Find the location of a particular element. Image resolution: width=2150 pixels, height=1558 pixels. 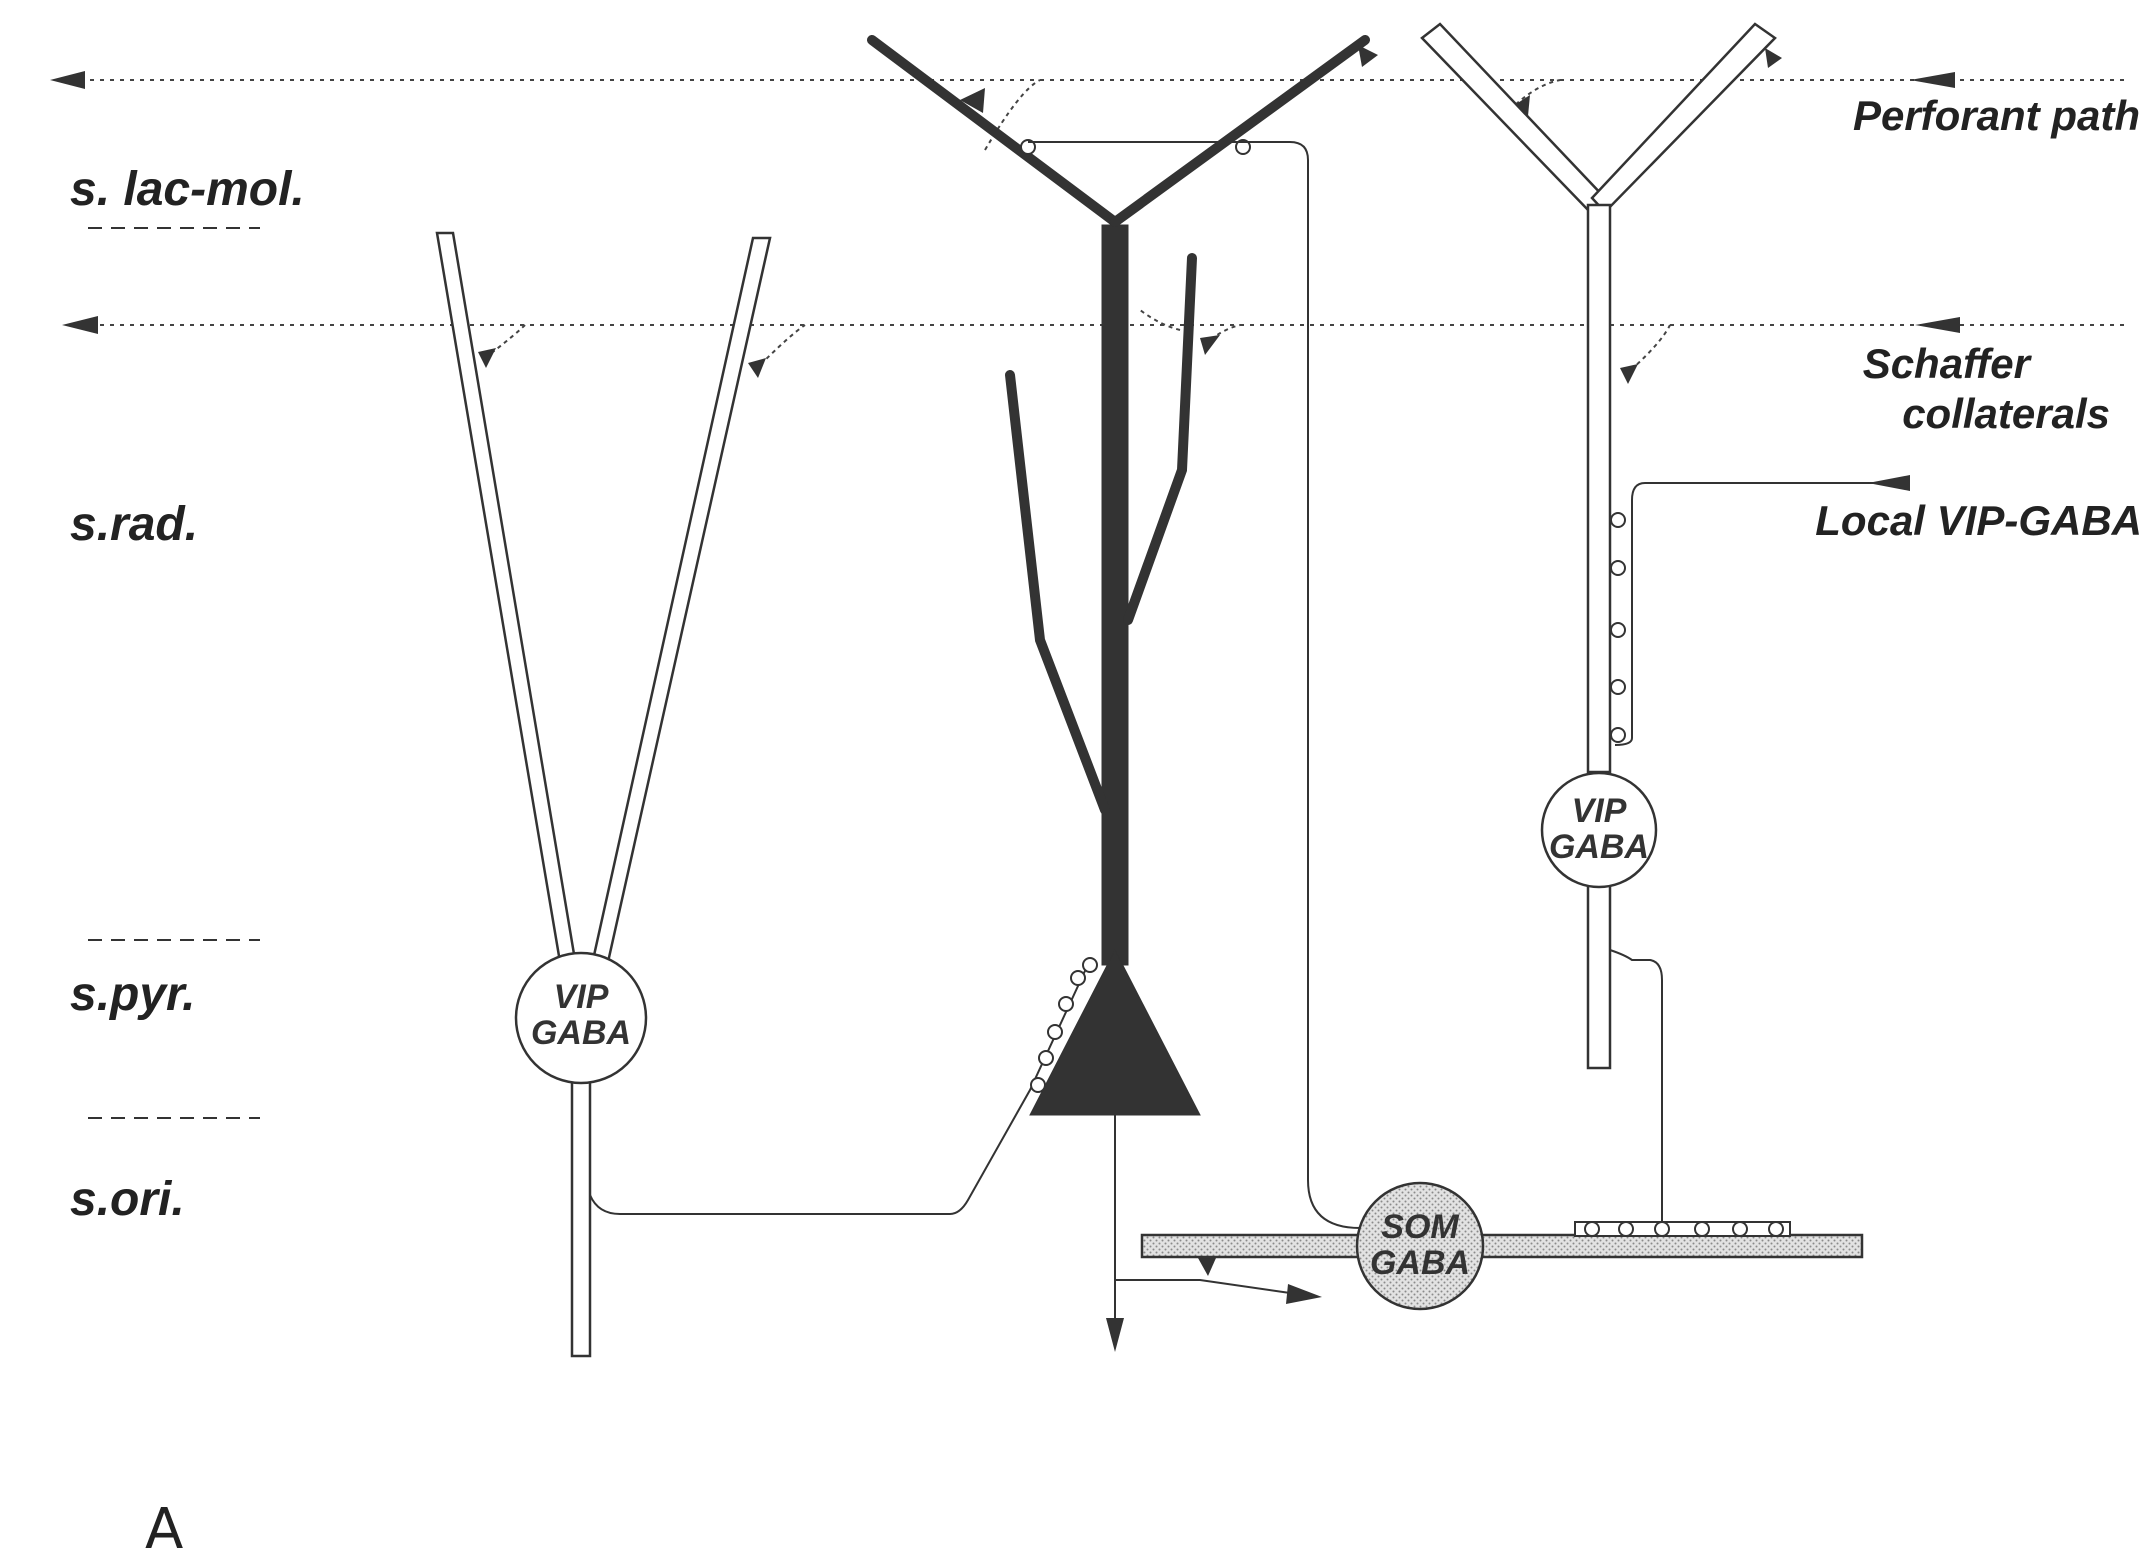

right-vip-label-line1: VIP is located at coordinates (1599, 811).